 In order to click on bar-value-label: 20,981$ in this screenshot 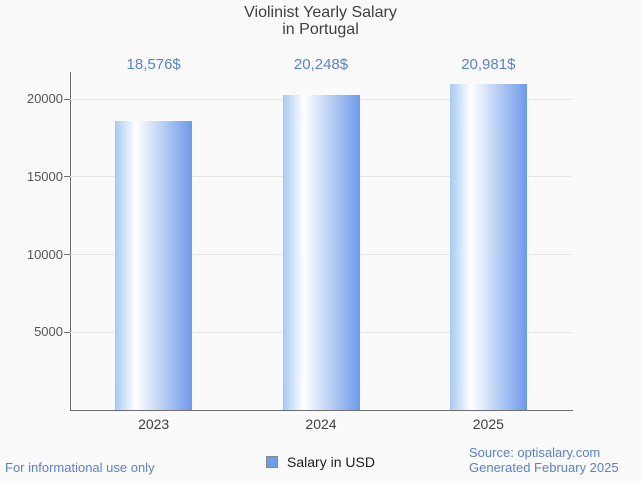, I will do `click(488, 64)`.